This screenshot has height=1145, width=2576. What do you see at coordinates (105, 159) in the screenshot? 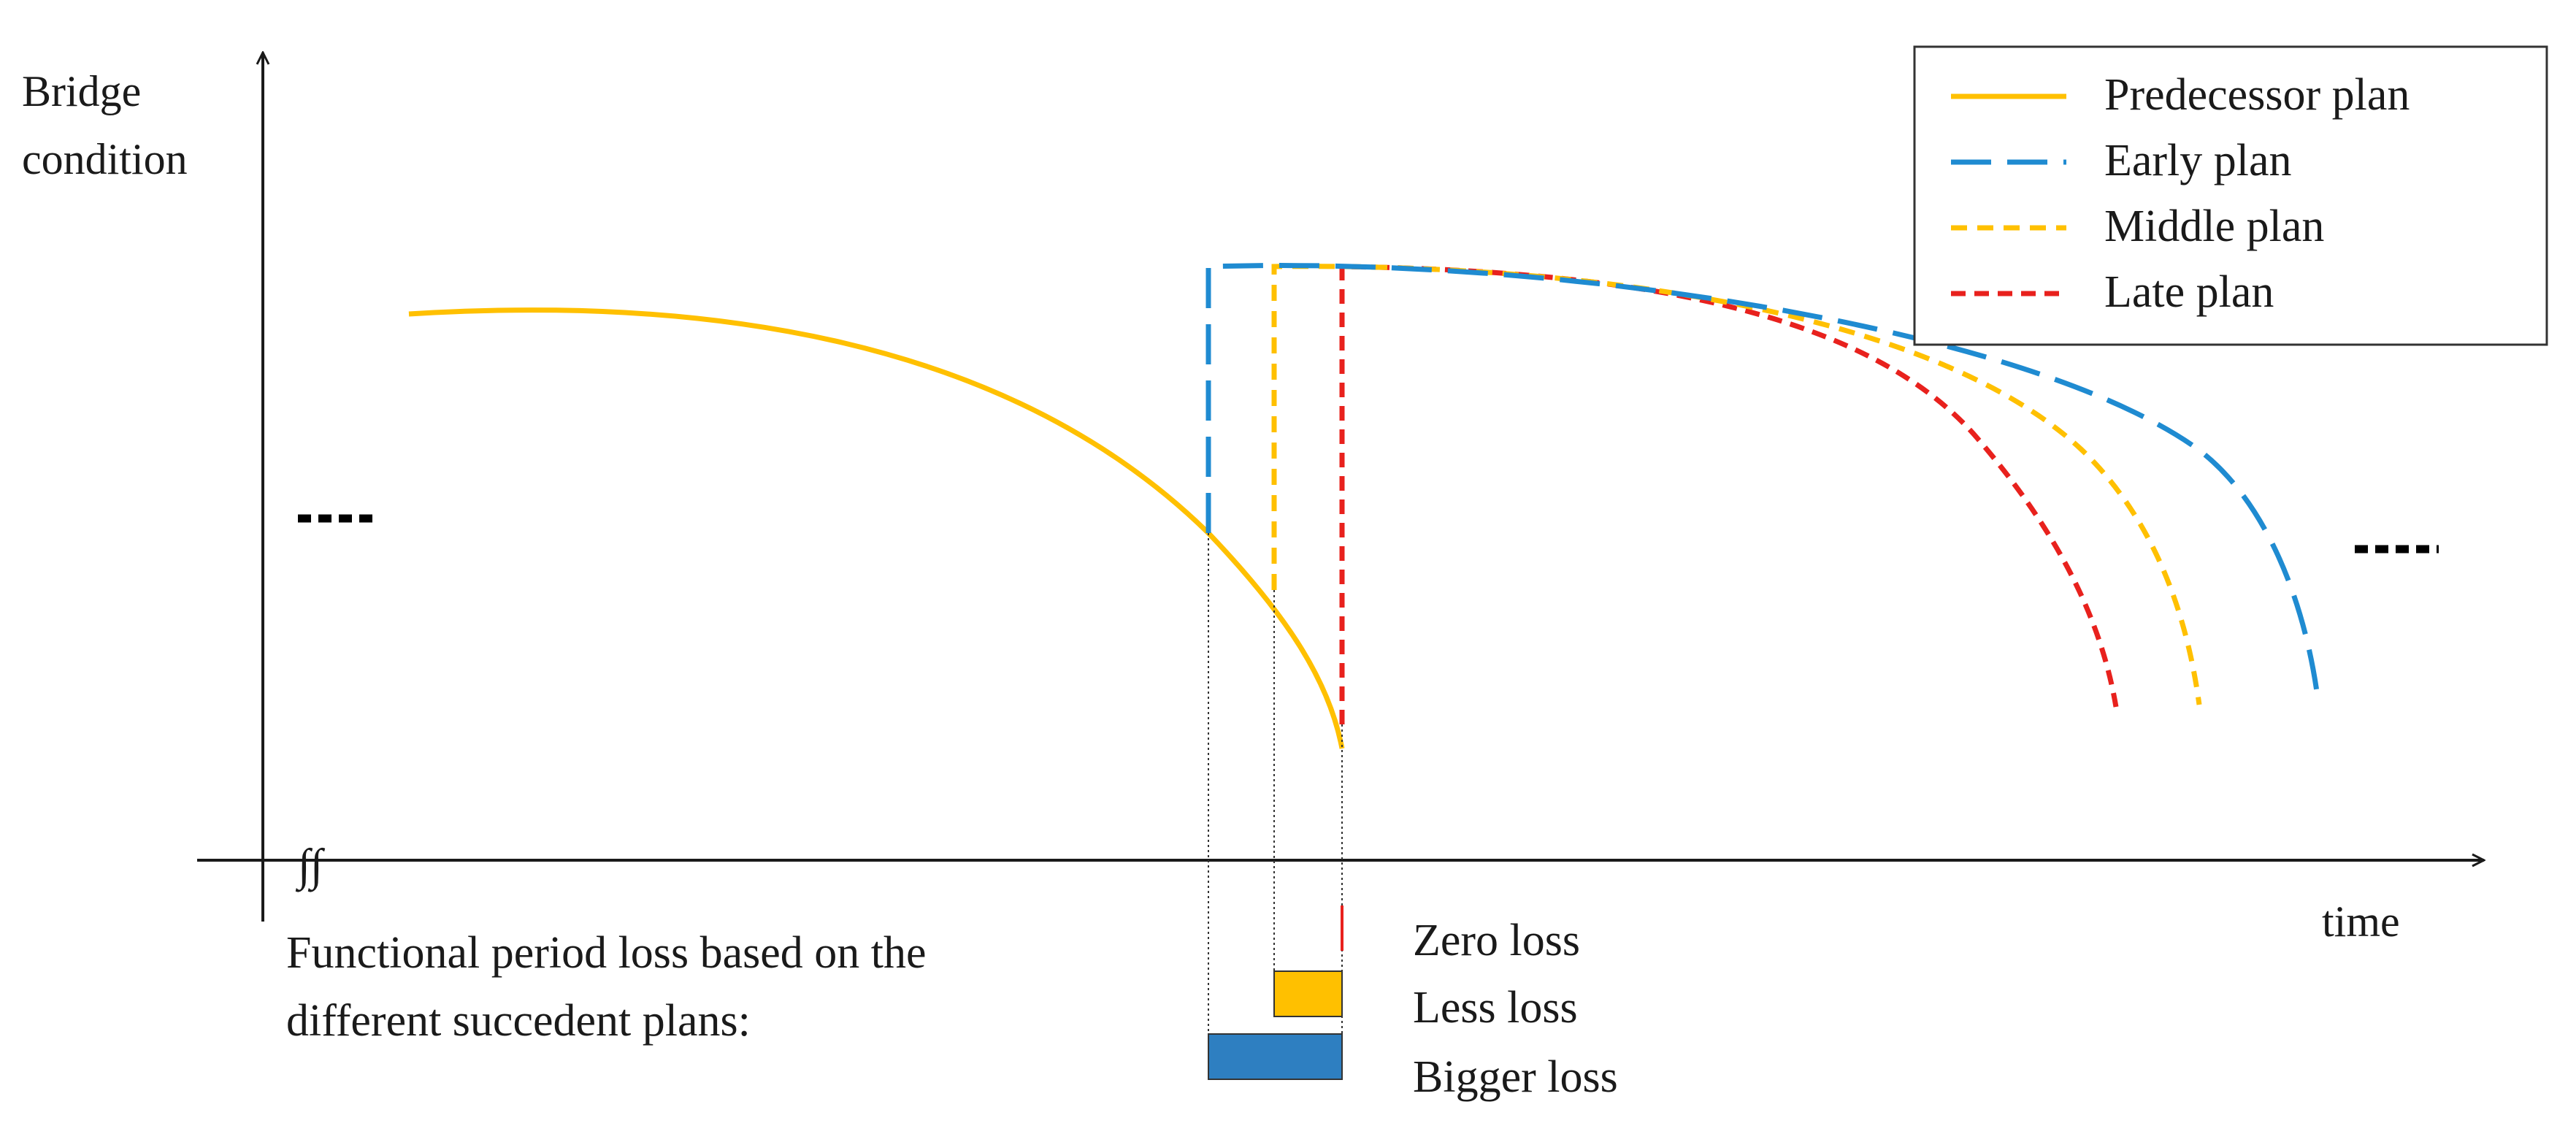
I see `y-axis-label-line2: condition` at bounding box center [105, 159].